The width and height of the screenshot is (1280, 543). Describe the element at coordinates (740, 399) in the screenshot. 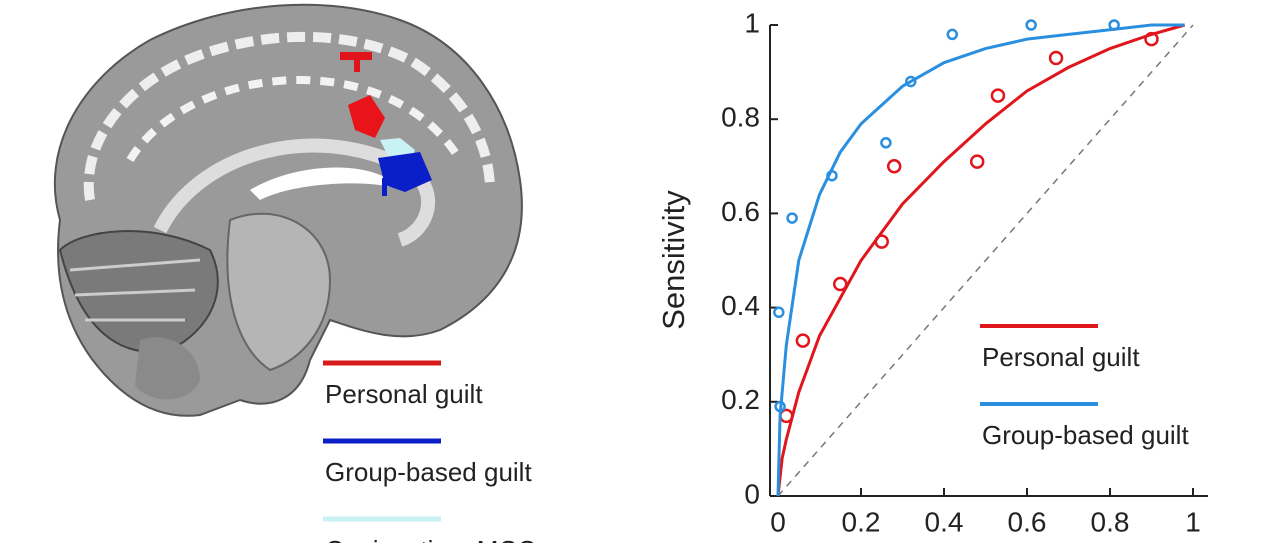

I see `y-tick-label: 0.2` at that location.